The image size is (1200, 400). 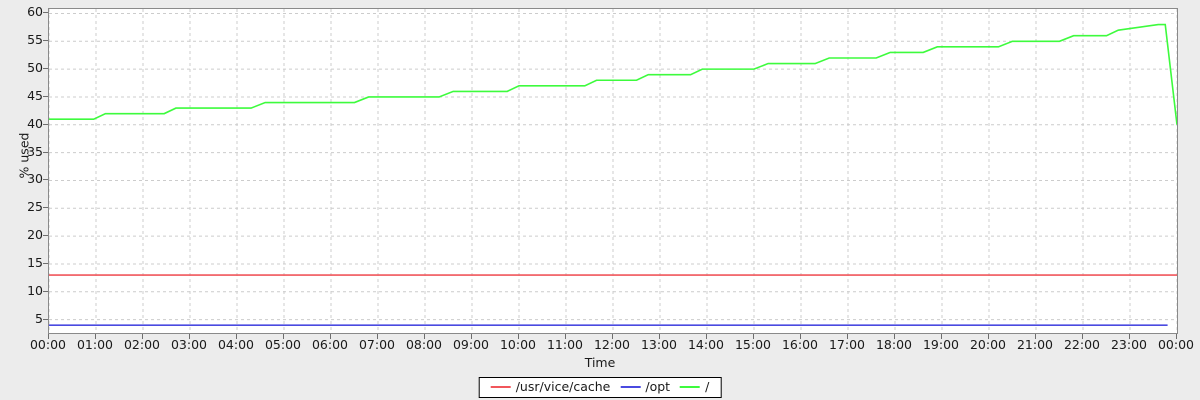 What do you see at coordinates (847, 344) in the screenshot?
I see `x-tick-label: 17:00` at bounding box center [847, 344].